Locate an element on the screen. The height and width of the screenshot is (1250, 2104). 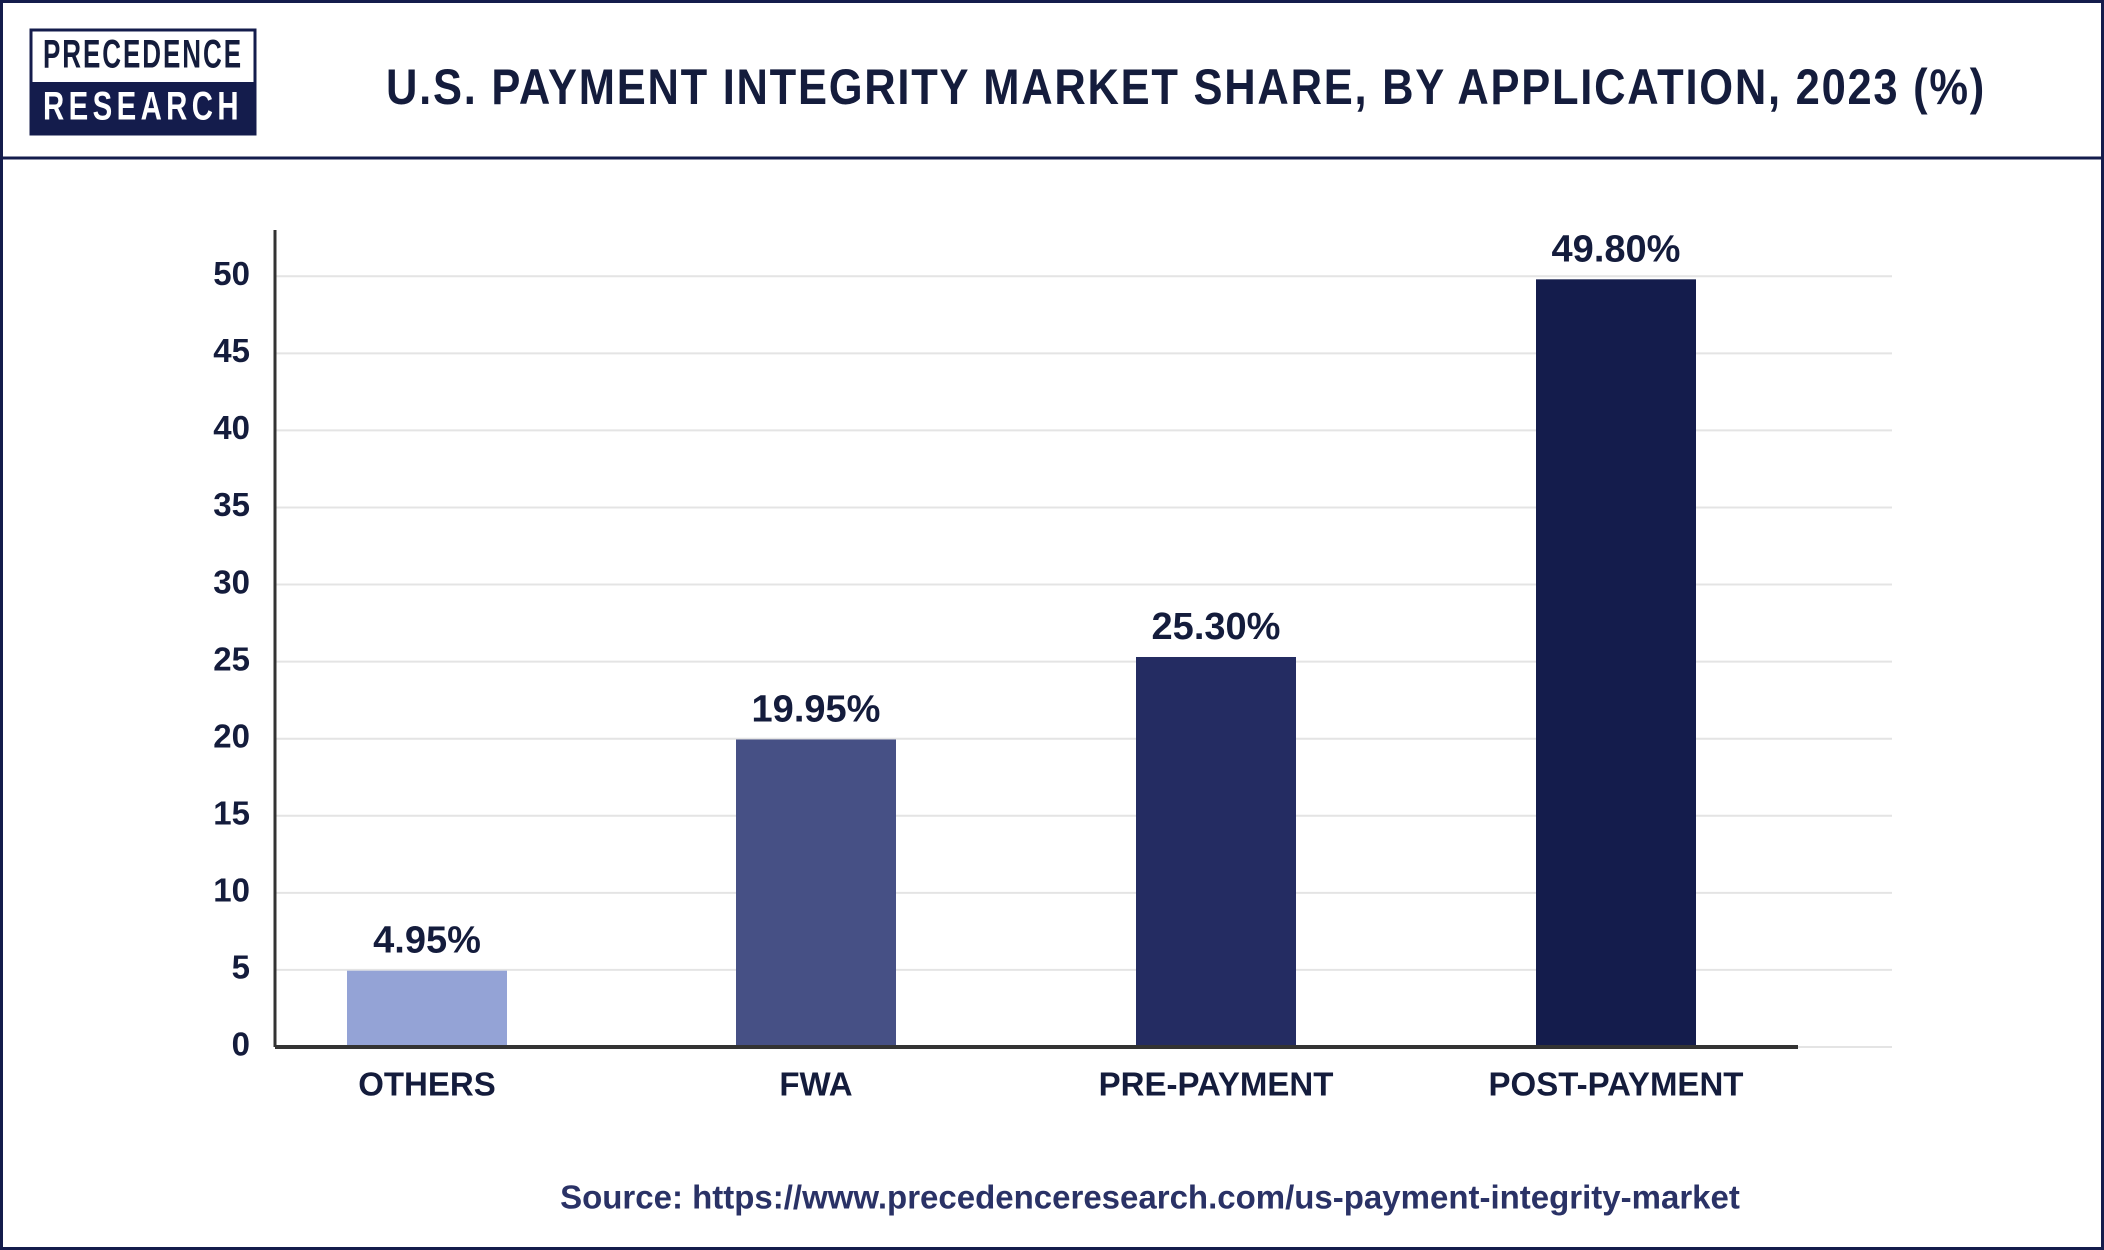
value-label: 25.30% is located at coordinates (1216, 627).